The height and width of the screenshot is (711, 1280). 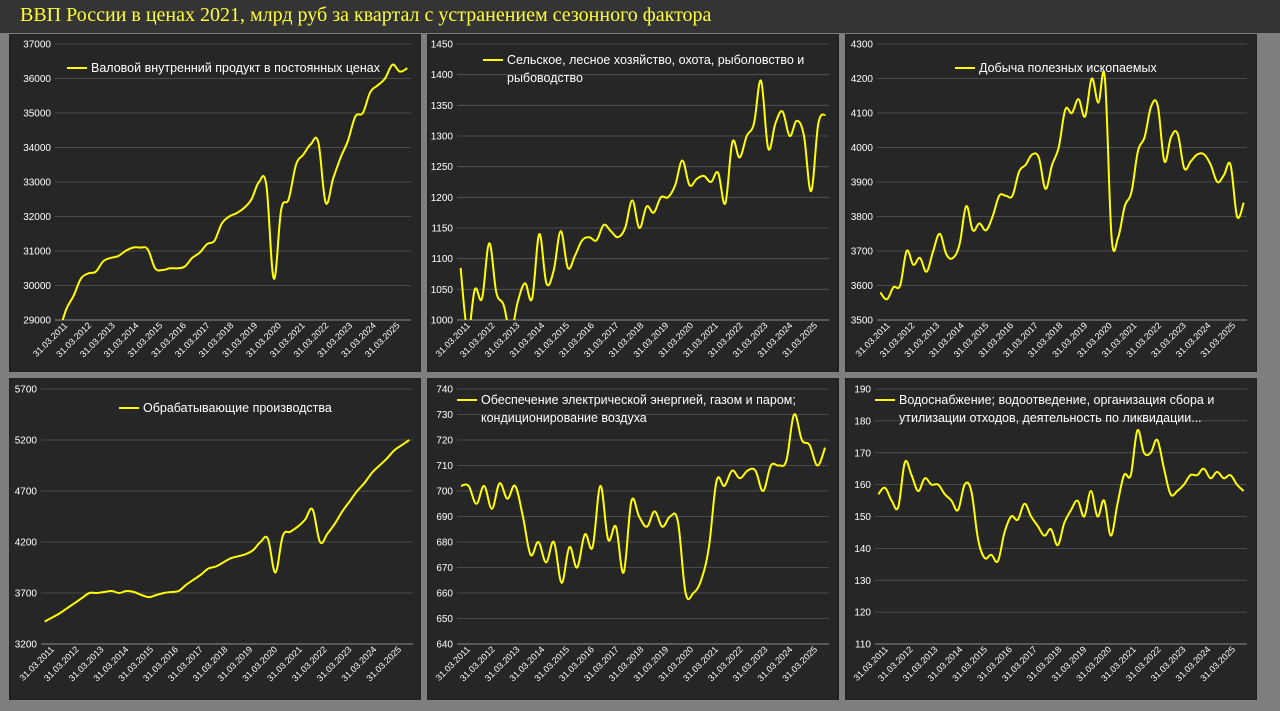 I want to click on y-tick-label: 31000, so click(x=37, y=252).